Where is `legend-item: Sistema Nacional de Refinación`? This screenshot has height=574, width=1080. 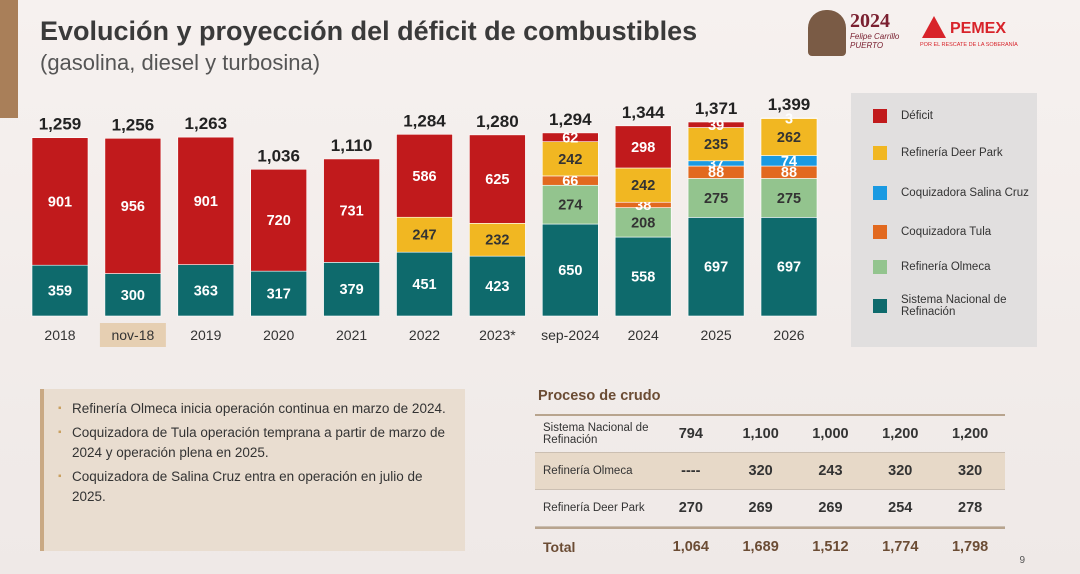
legend-item: Sistema Nacional de Refinación is located at coordinates (953, 306).